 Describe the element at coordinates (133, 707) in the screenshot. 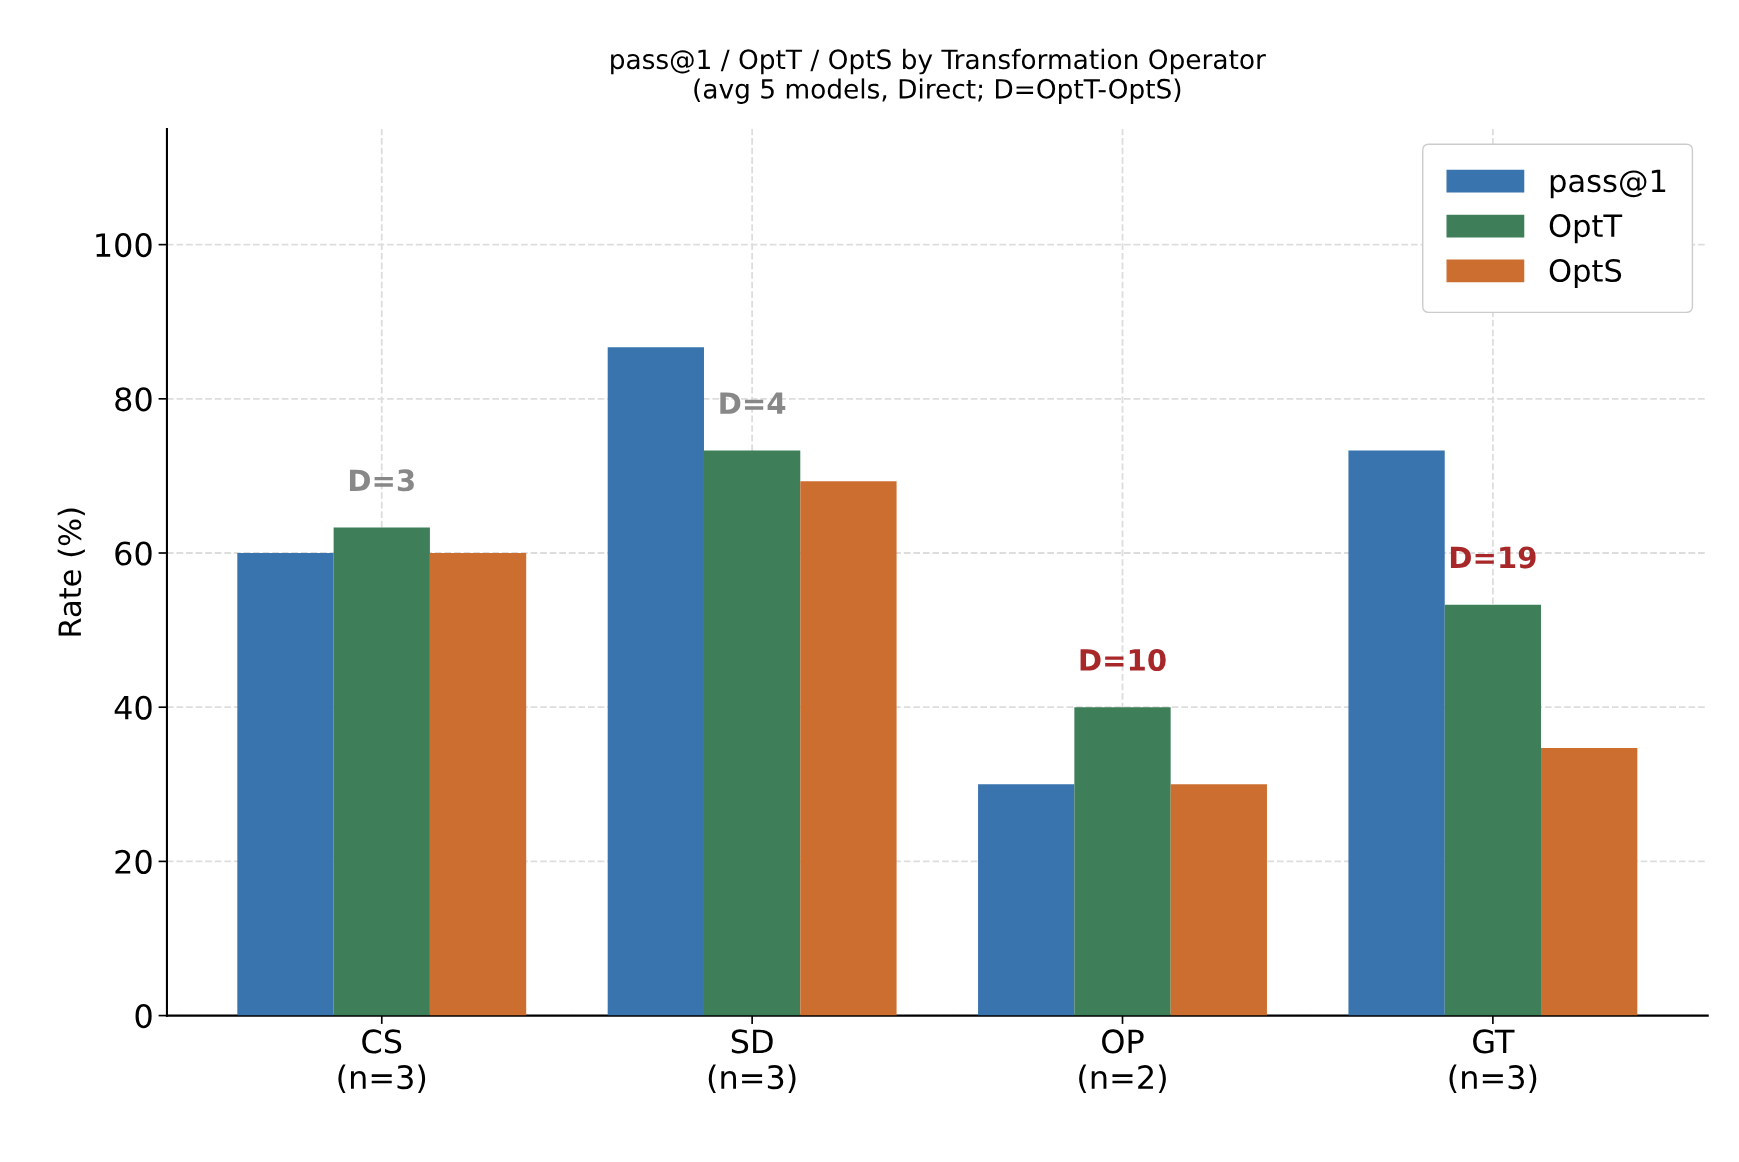

I see `y-tick-label: 40` at that location.